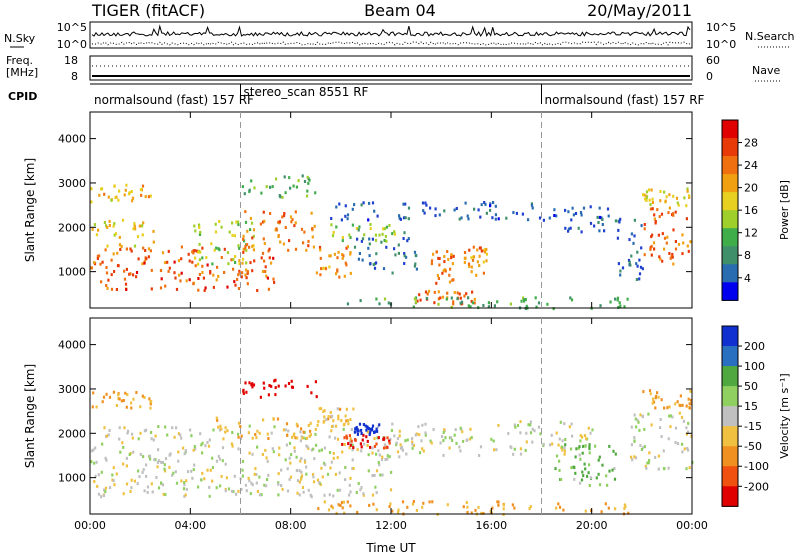  Describe the element at coordinates (754, 366) in the screenshot. I see `colorbar-tick-label: 100` at that location.